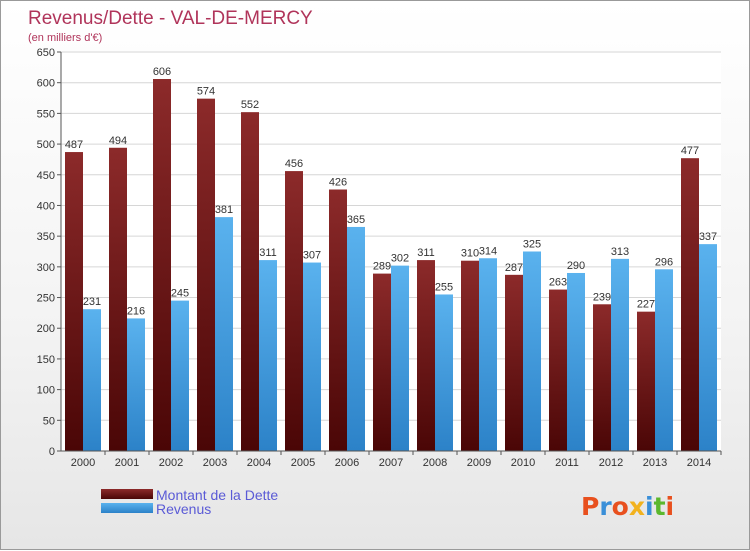 This screenshot has width=750, height=551. What do you see at coordinates (46, 360) in the screenshot?
I see `y-tick-label: 150` at bounding box center [46, 360].